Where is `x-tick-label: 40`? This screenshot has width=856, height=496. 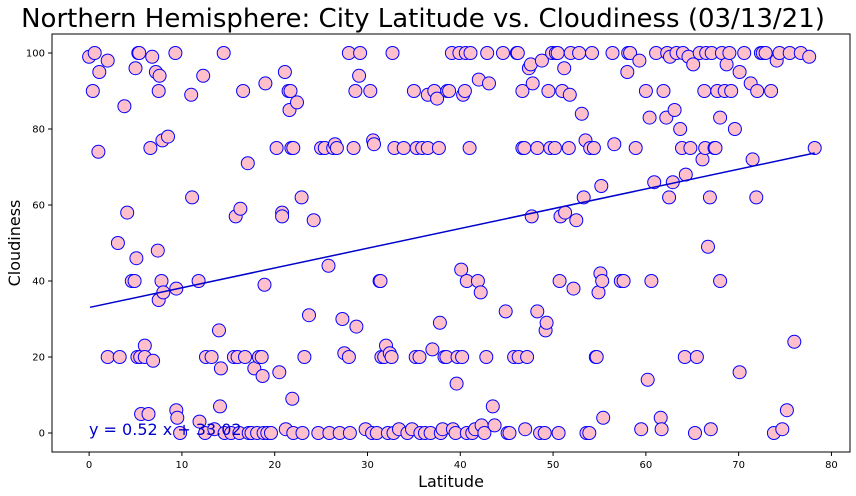
x-tick-label: 40 is located at coordinates (460, 465).